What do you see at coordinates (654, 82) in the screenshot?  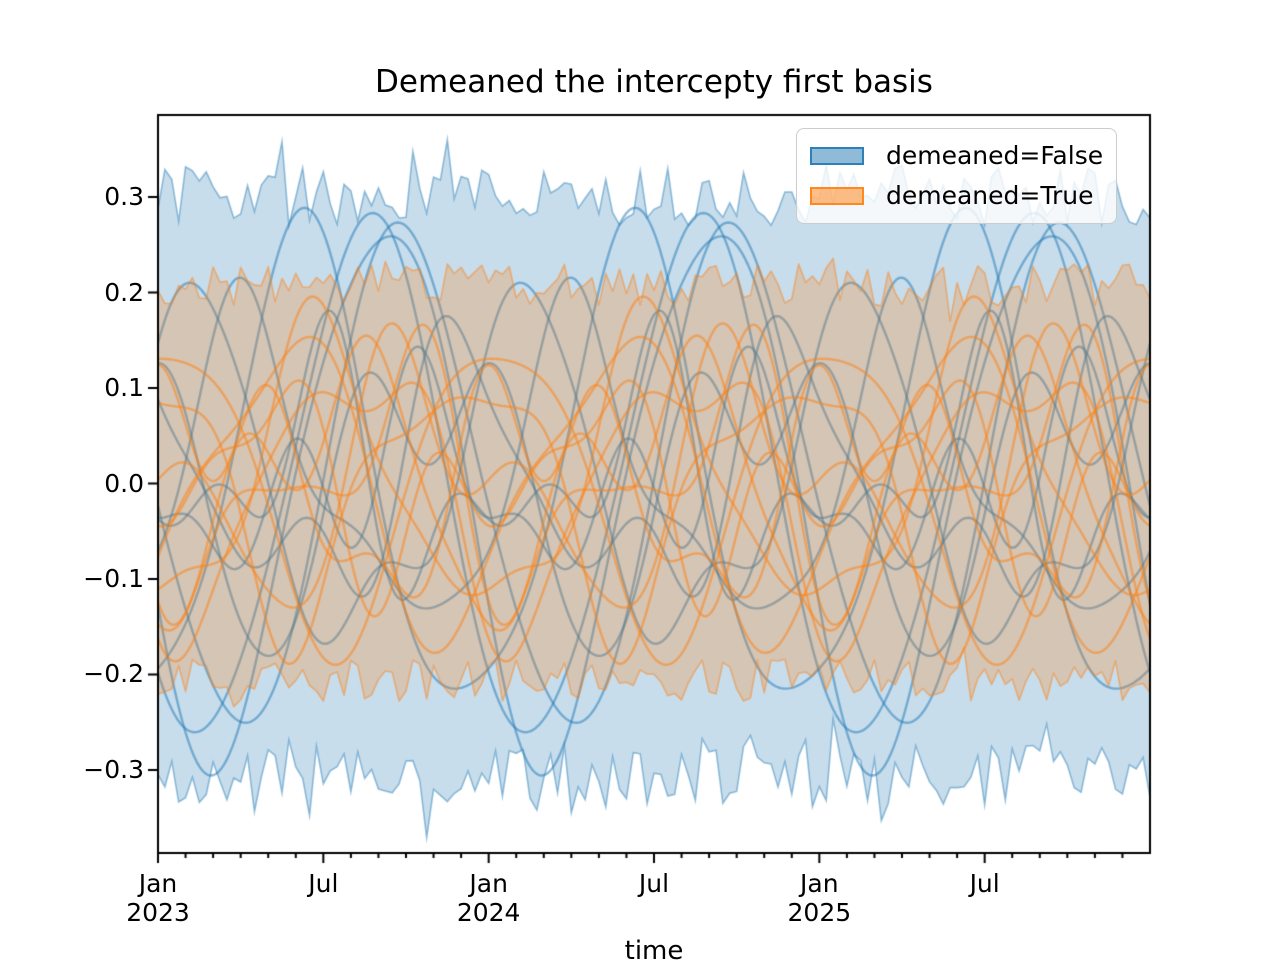 I see `chart-title: Demeaned the intercepty first basis` at bounding box center [654, 82].